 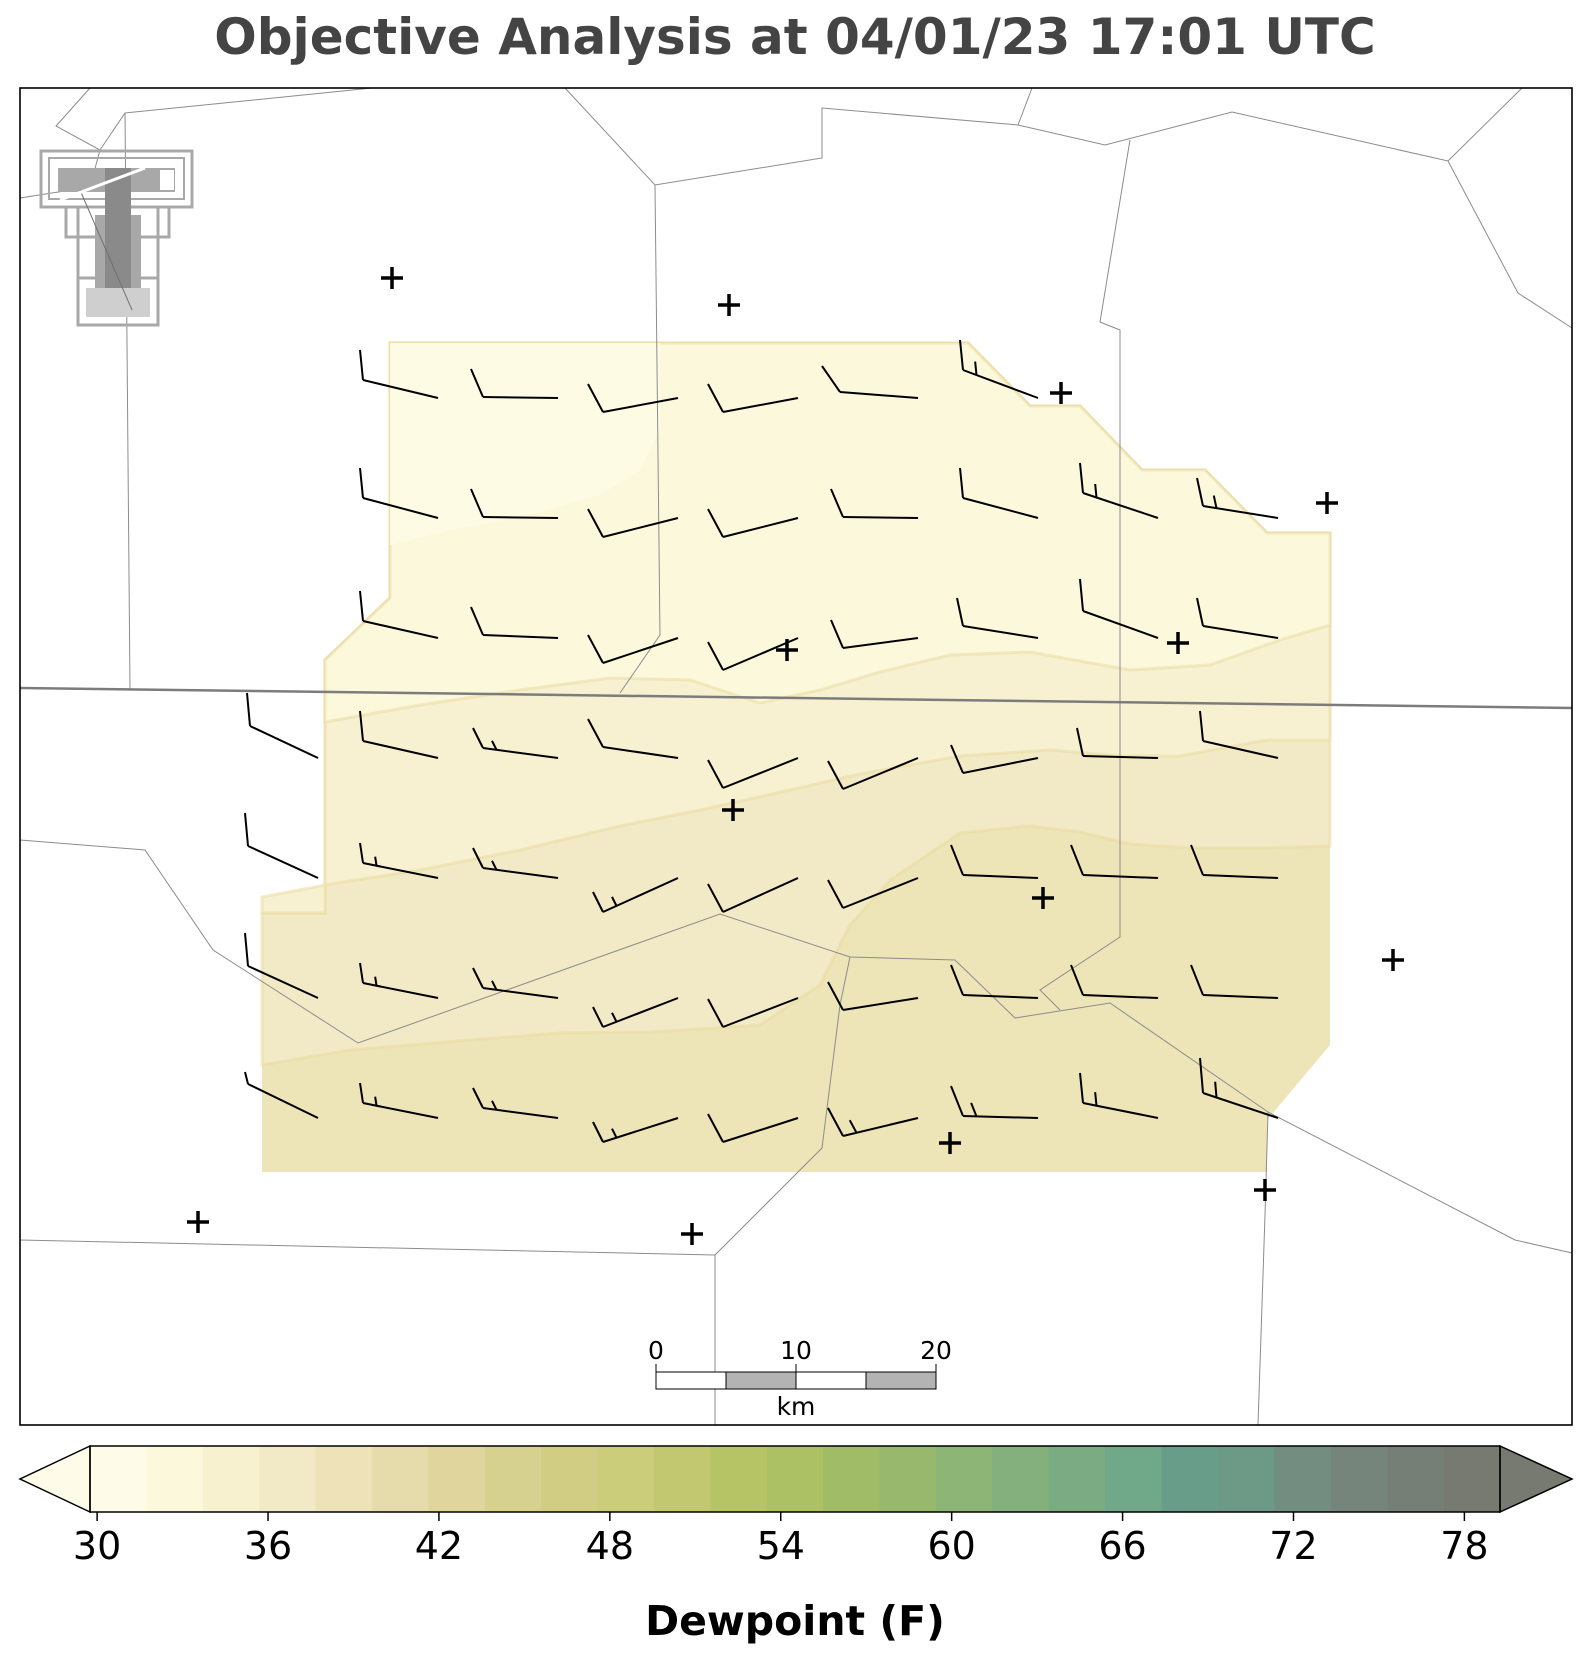 What do you see at coordinates (54, 1479) in the screenshot?
I see `colorbar-extend-low` at bounding box center [54, 1479].